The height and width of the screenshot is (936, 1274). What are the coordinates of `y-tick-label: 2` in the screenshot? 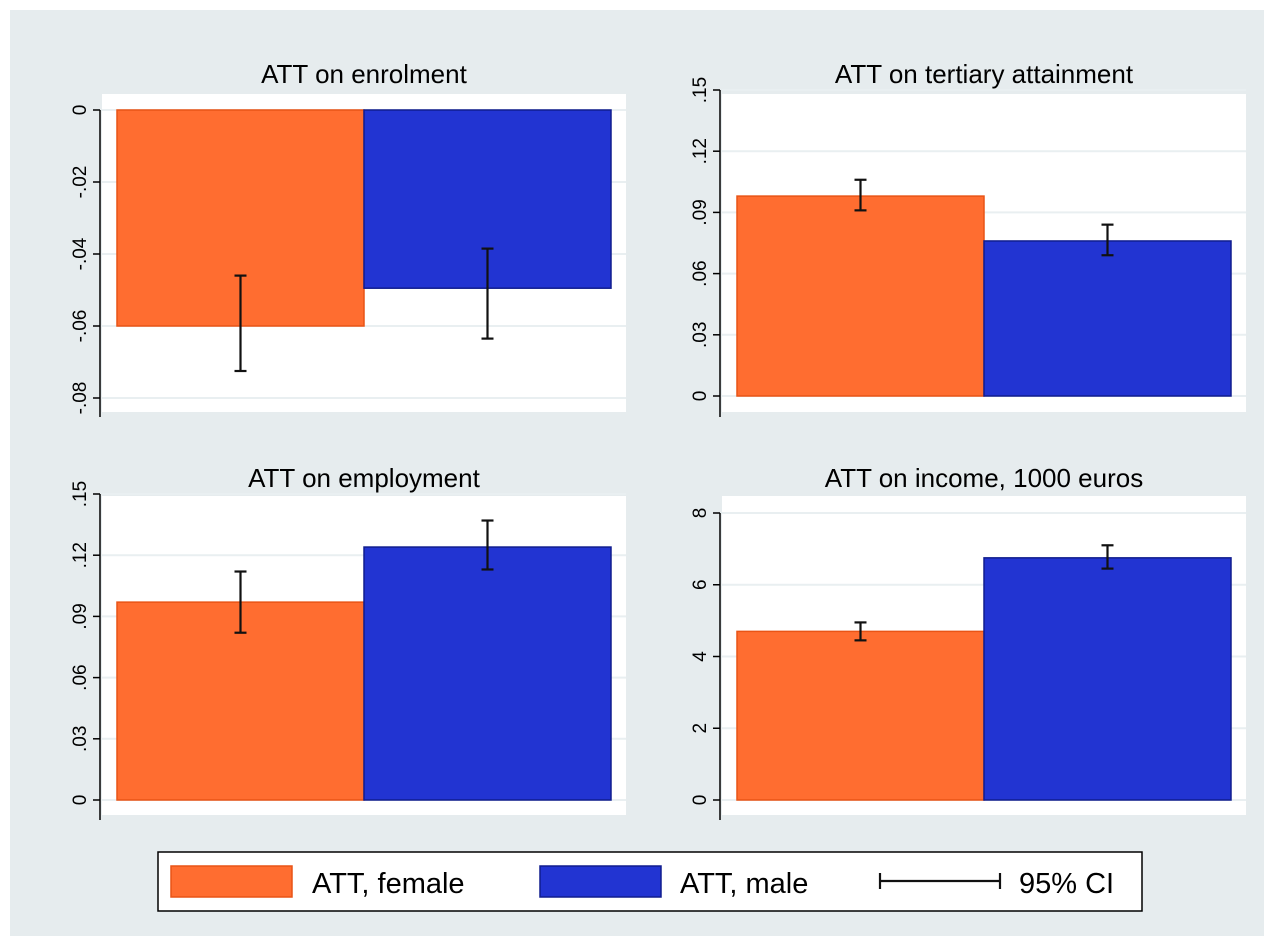 It's located at (700, 728).